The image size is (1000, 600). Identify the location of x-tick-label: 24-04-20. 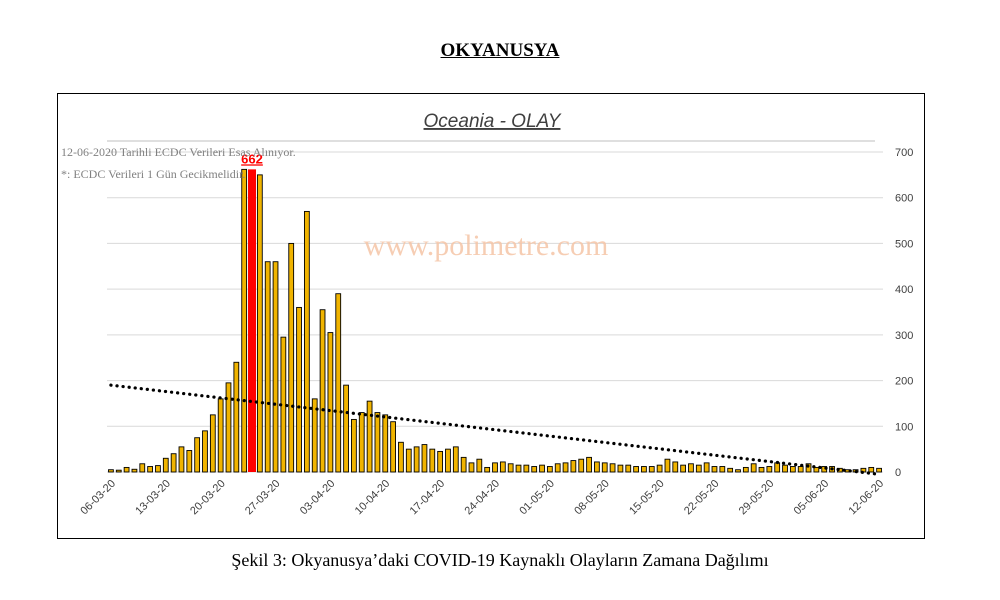
(482, 498).